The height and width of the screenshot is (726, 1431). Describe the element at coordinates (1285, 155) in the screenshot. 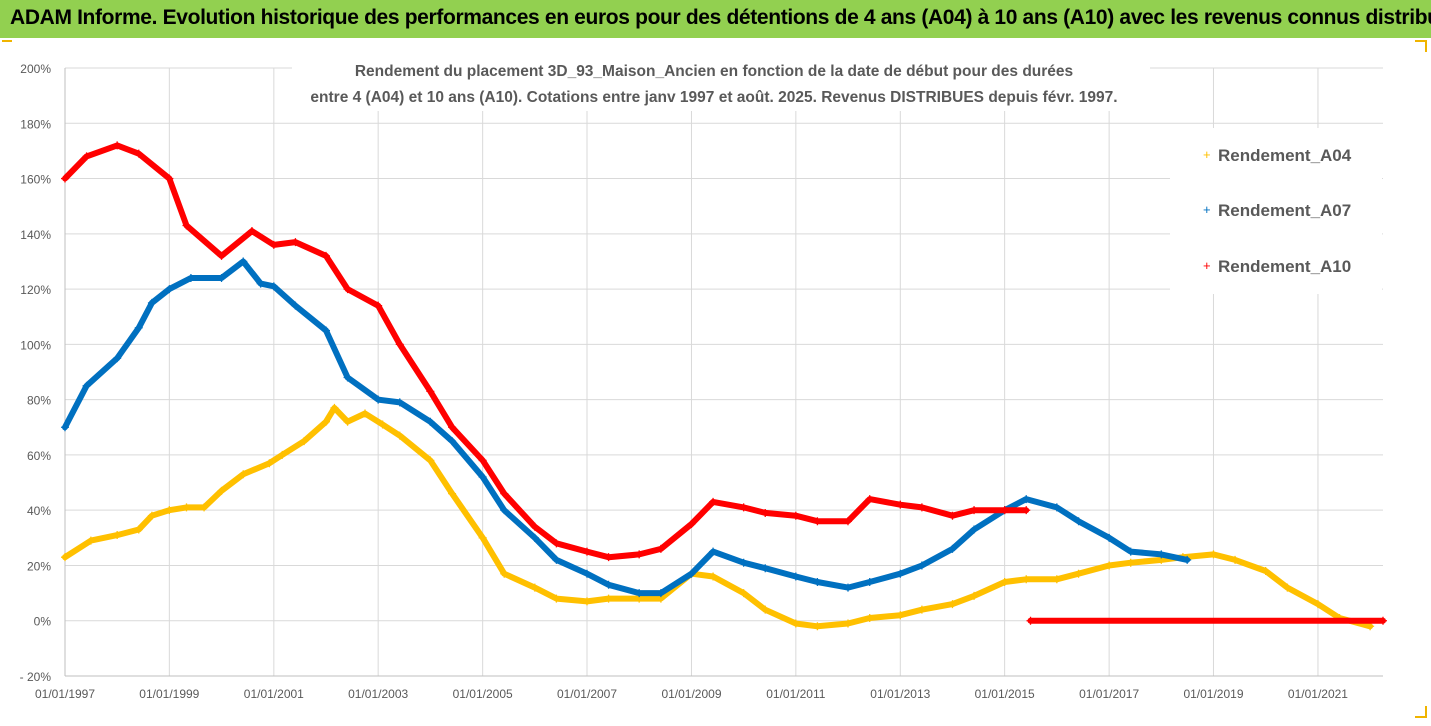

I see `legend-label-a04: Rendement_A04` at that location.